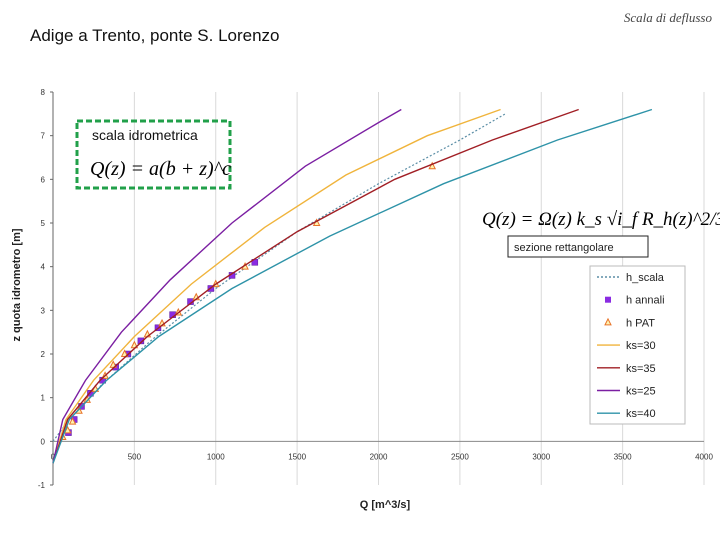 Image resolution: width=720 pixels, height=540 pixels. Describe the element at coordinates (145, 135) in the screenshot. I see `scala-idrometrica-label: scala idrometrica` at that location.